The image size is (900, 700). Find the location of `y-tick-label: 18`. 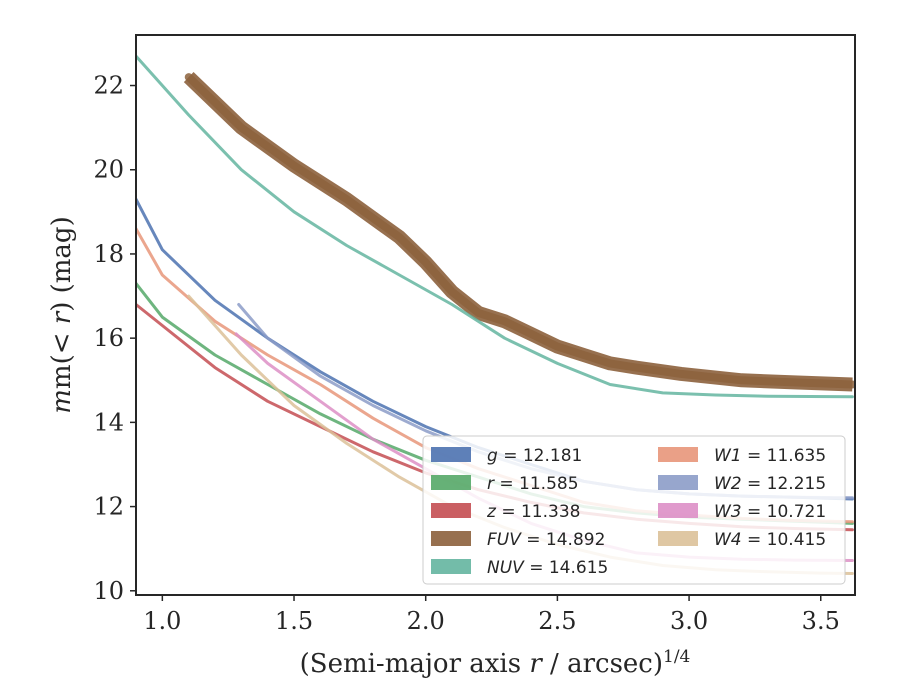

y-tick-label: 18 is located at coordinates (108, 254).